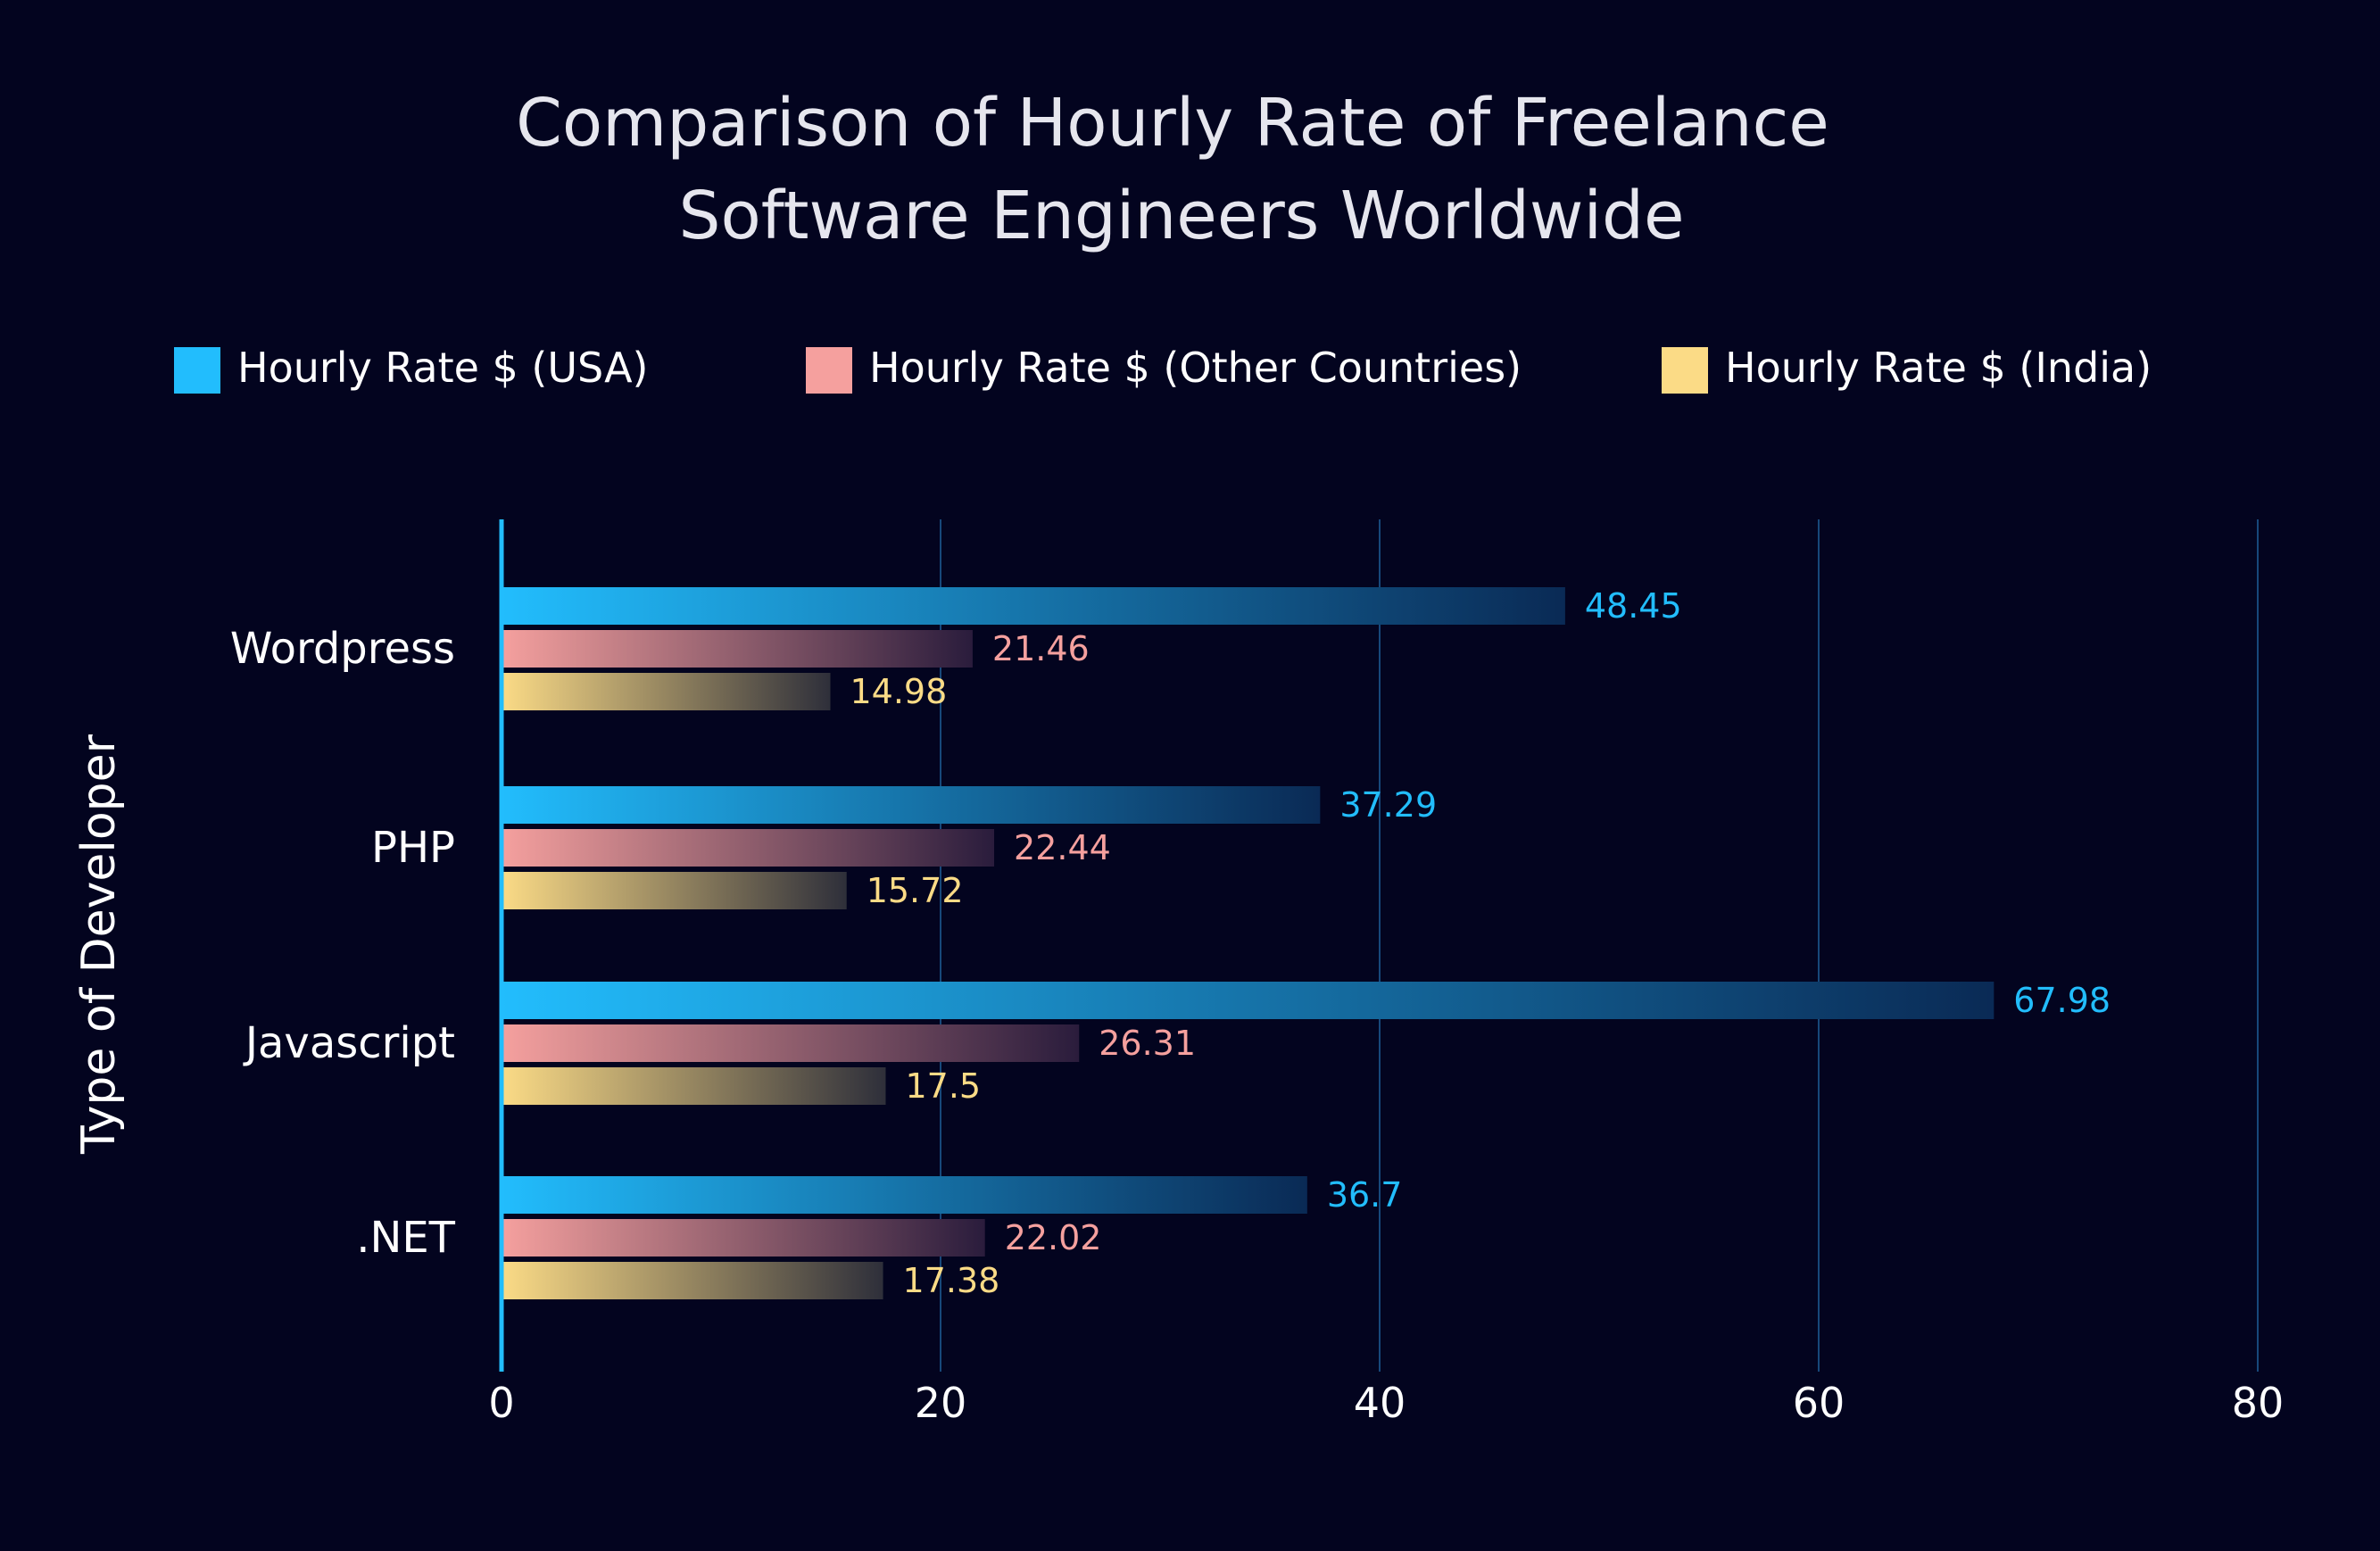 The image size is (2380, 1551). I want to click on category-label-php: PHP, so click(413, 848).